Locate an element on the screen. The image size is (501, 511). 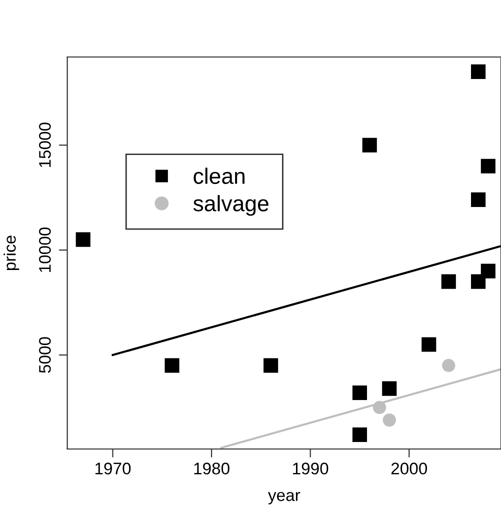
y-tick-label: 10000 is located at coordinates (45, 250).